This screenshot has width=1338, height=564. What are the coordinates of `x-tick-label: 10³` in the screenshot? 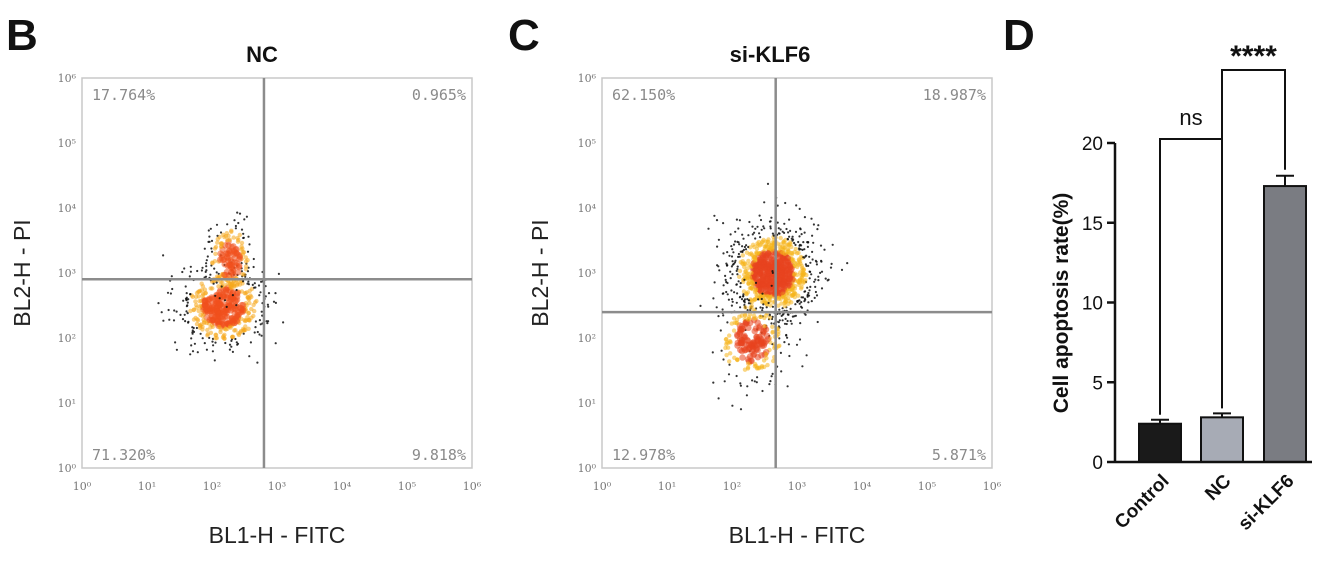 It's located at (277, 486).